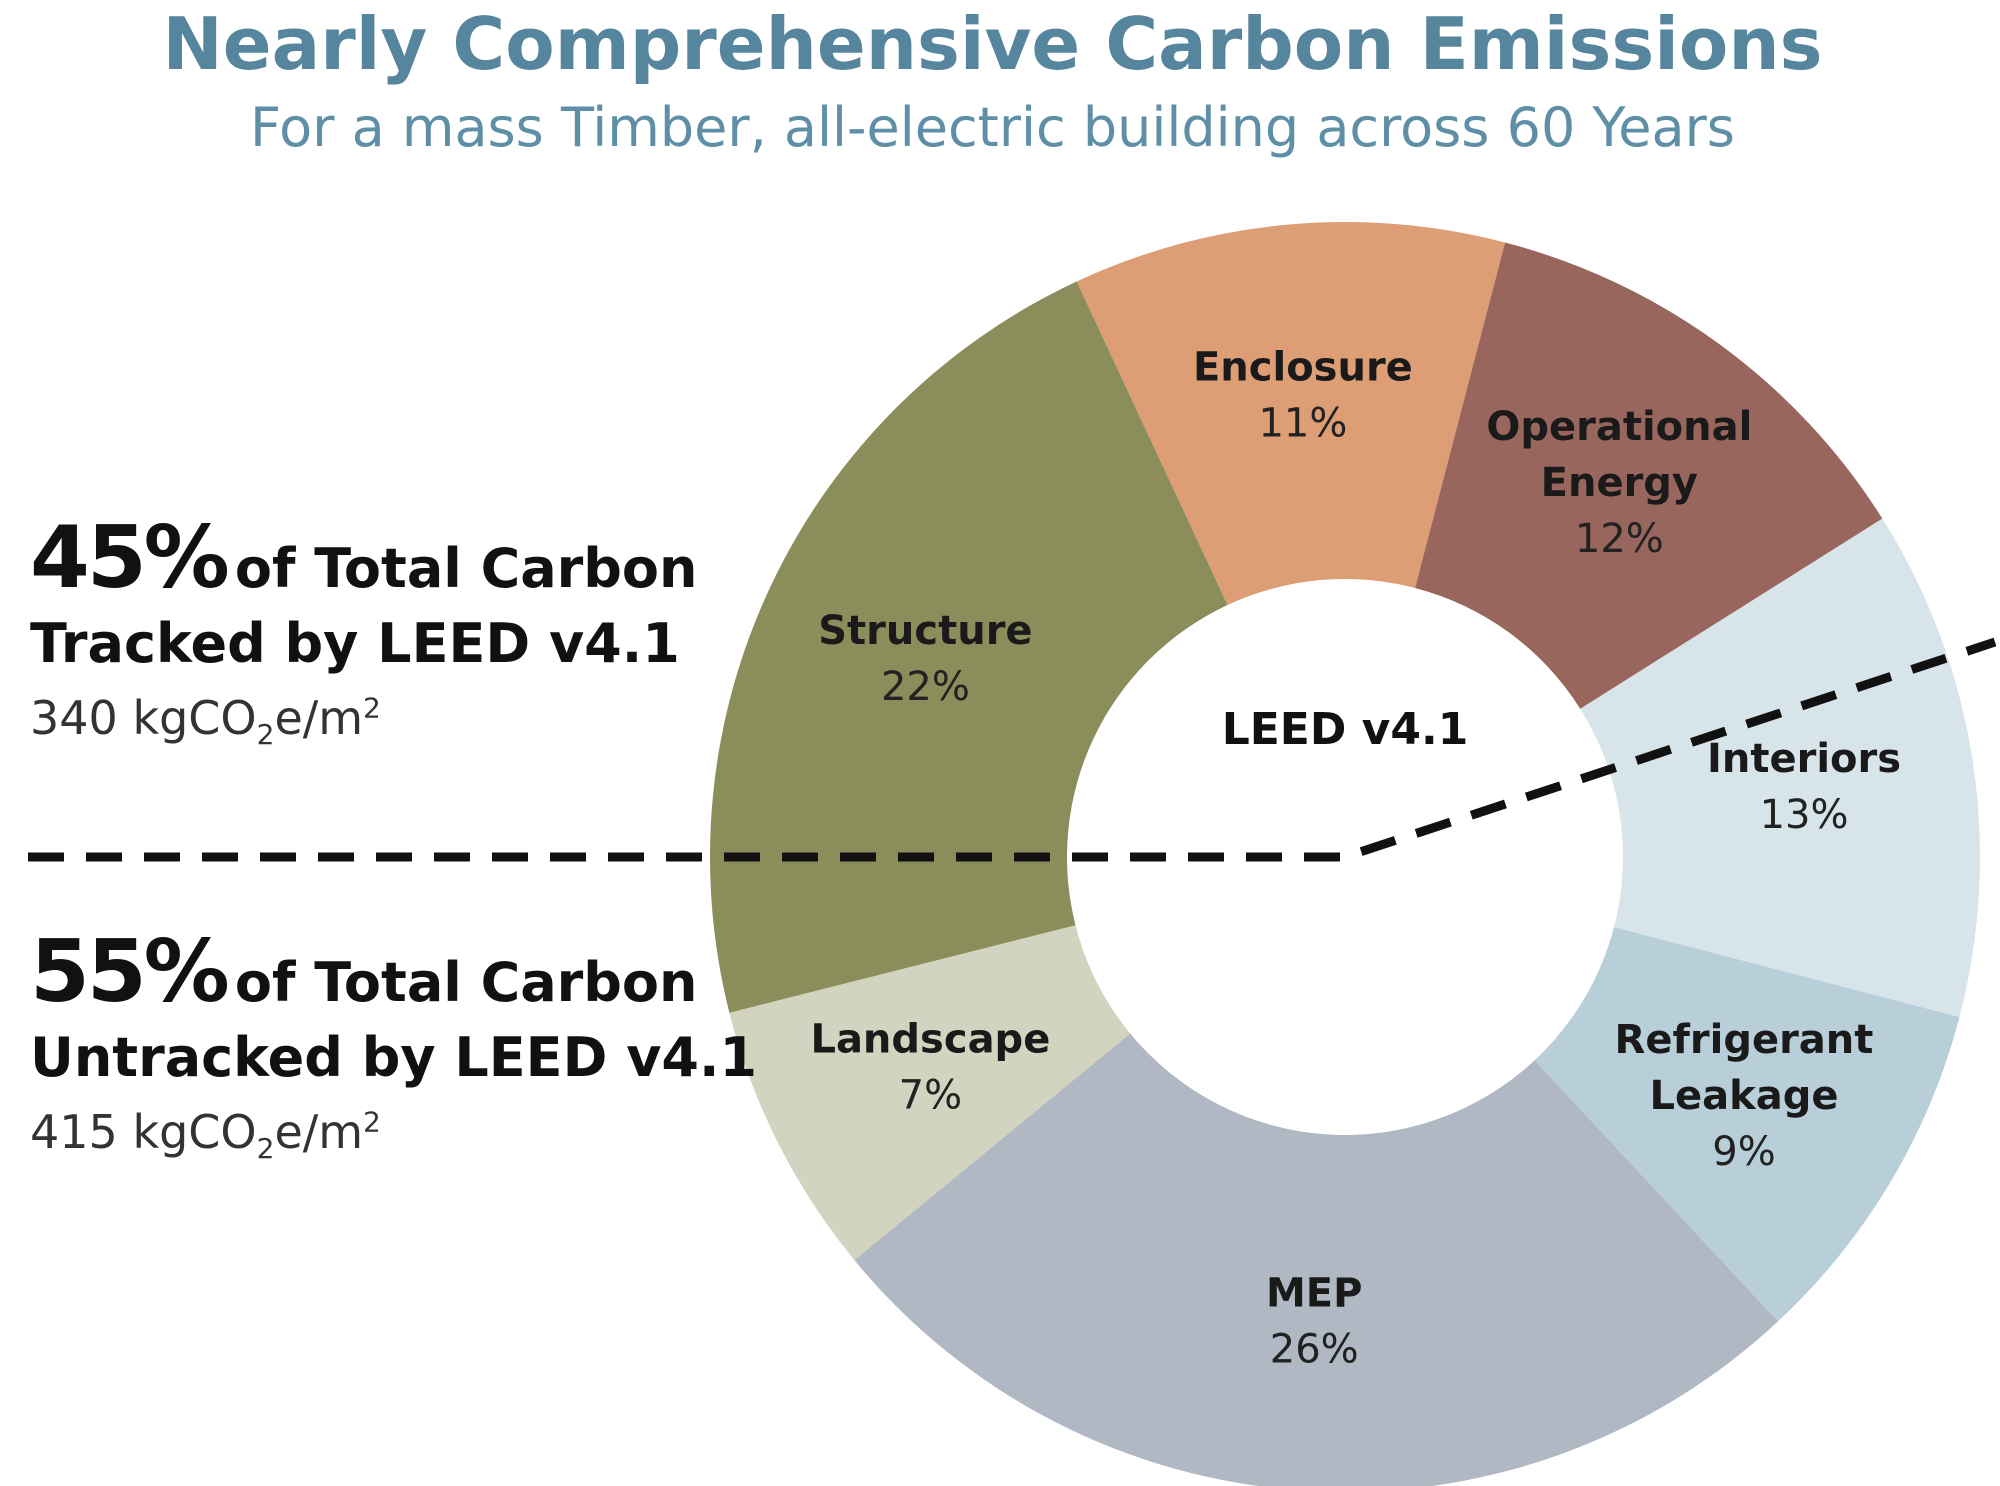 The height and width of the screenshot is (1486, 2000). What do you see at coordinates (74, 718) in the screenshot?
I see `tracked-number: 340` at bounding box center [74, 718].